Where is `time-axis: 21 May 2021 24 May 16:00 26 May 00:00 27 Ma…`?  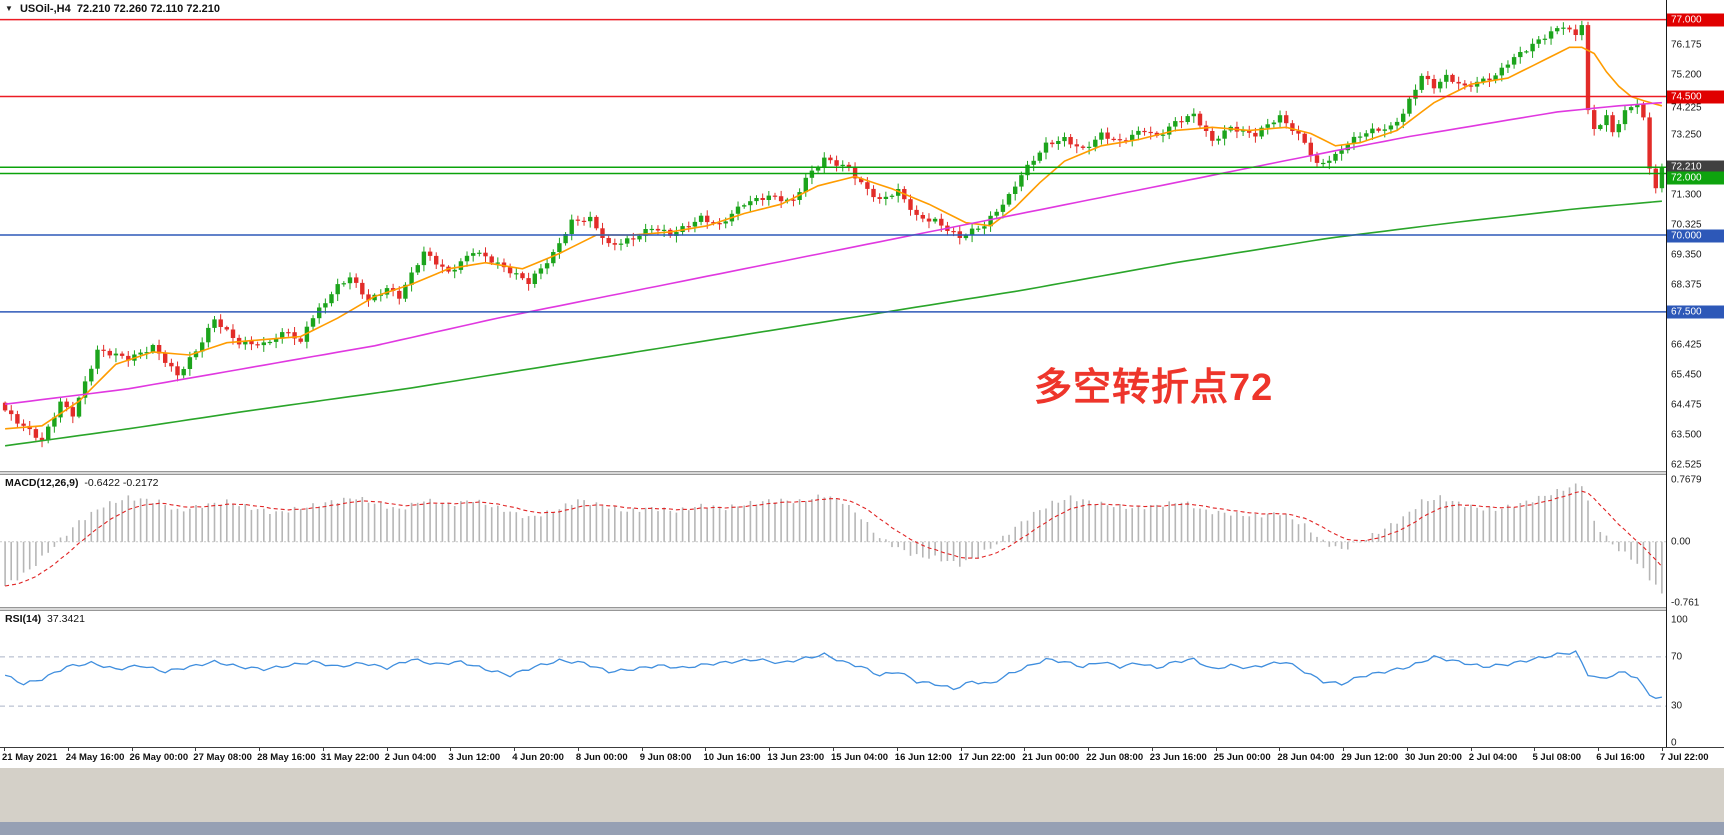
time-axis: 21 May 2021 24 May 16:00 26 May 00:00 27 Ma… is located at coordinates (862, 757).